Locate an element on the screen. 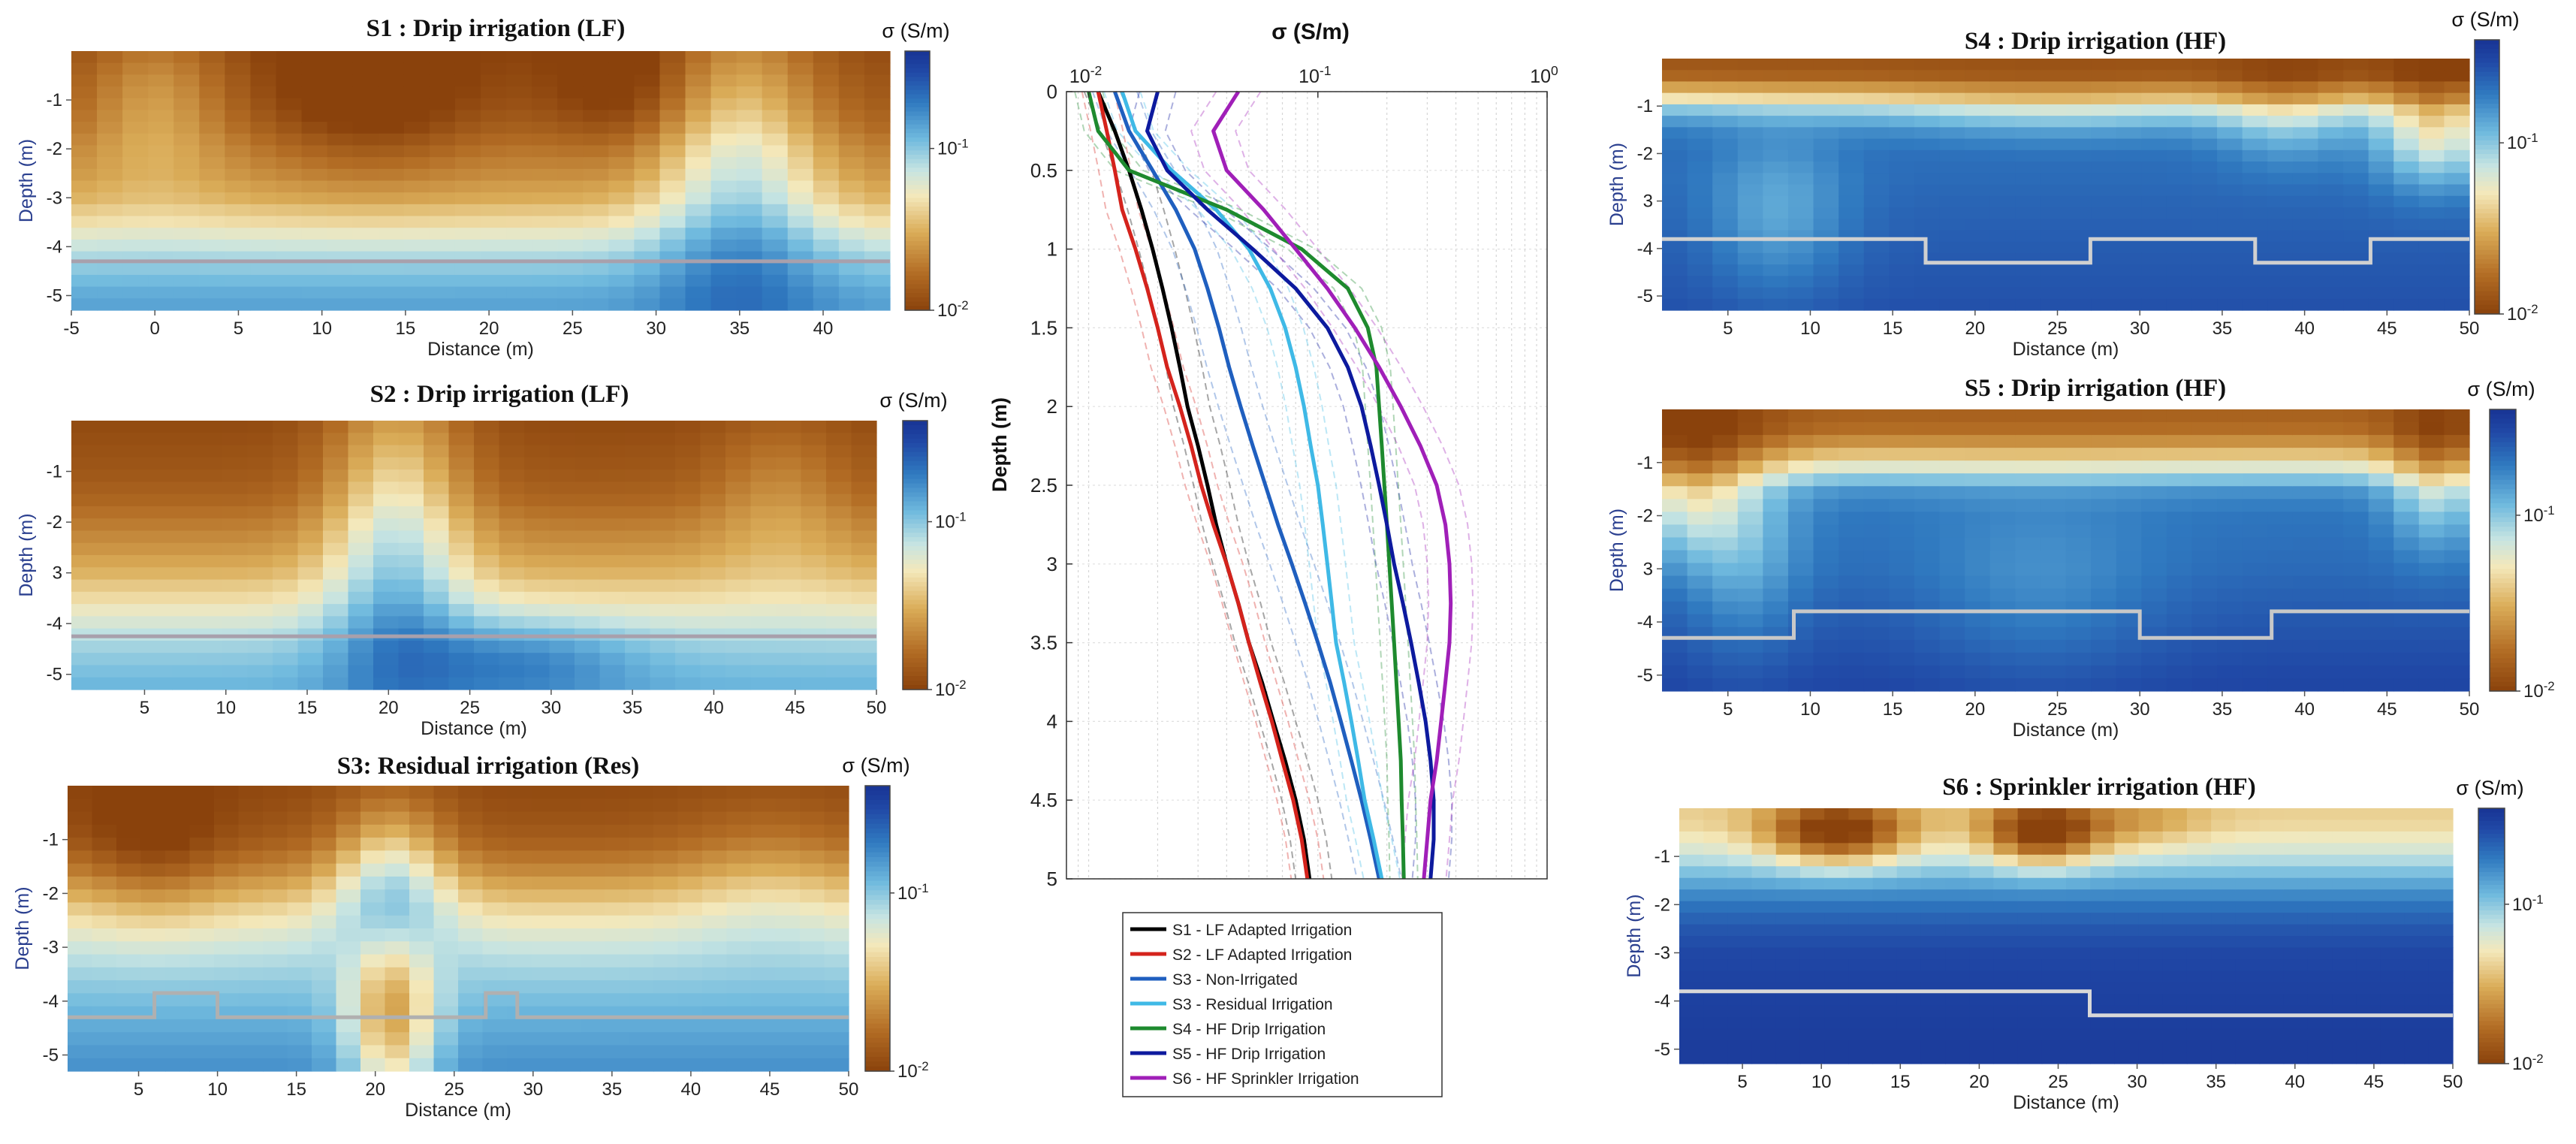 This screenshot has width=2576, height=1144. y-axis-label: Depth (m) is located at coordinates (999, 444).